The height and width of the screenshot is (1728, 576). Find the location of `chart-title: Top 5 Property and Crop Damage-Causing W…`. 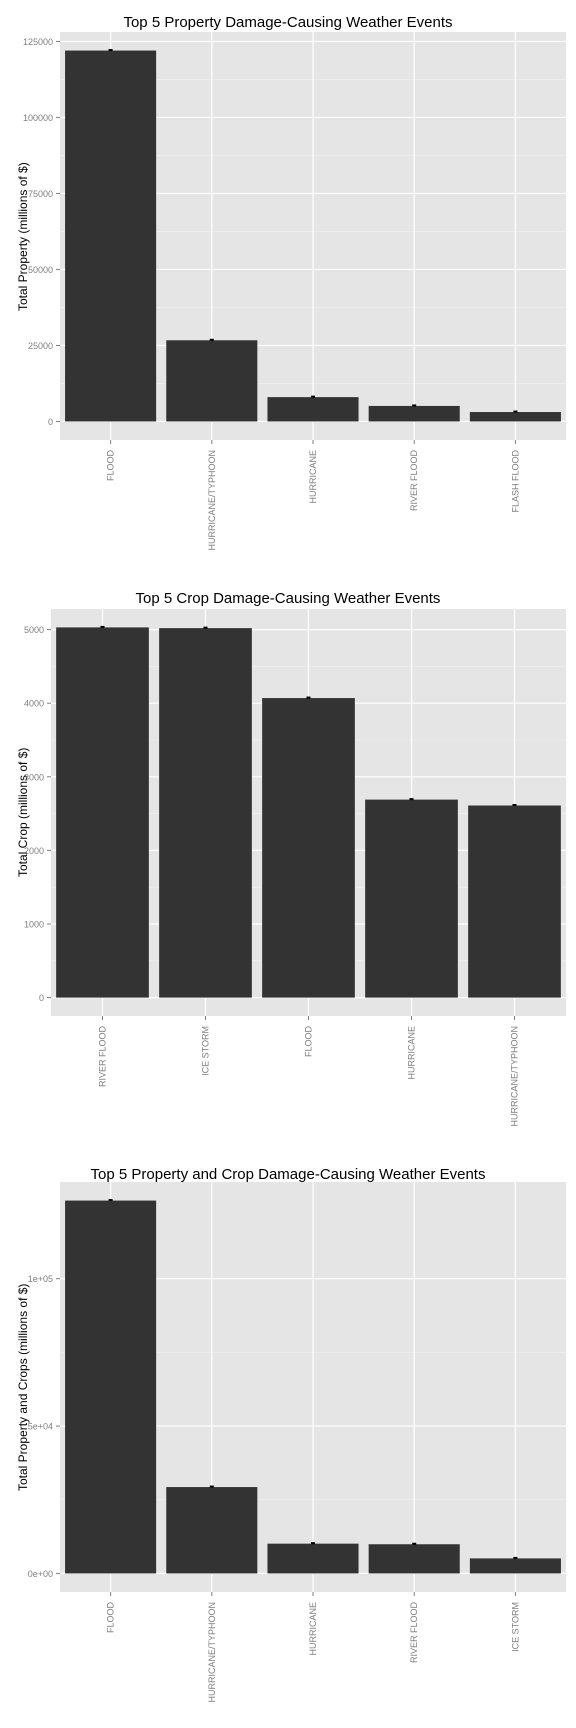

chart-title: Top 5 Property and Crop Damage-Causing W… is located at coordinates (288, 1174).